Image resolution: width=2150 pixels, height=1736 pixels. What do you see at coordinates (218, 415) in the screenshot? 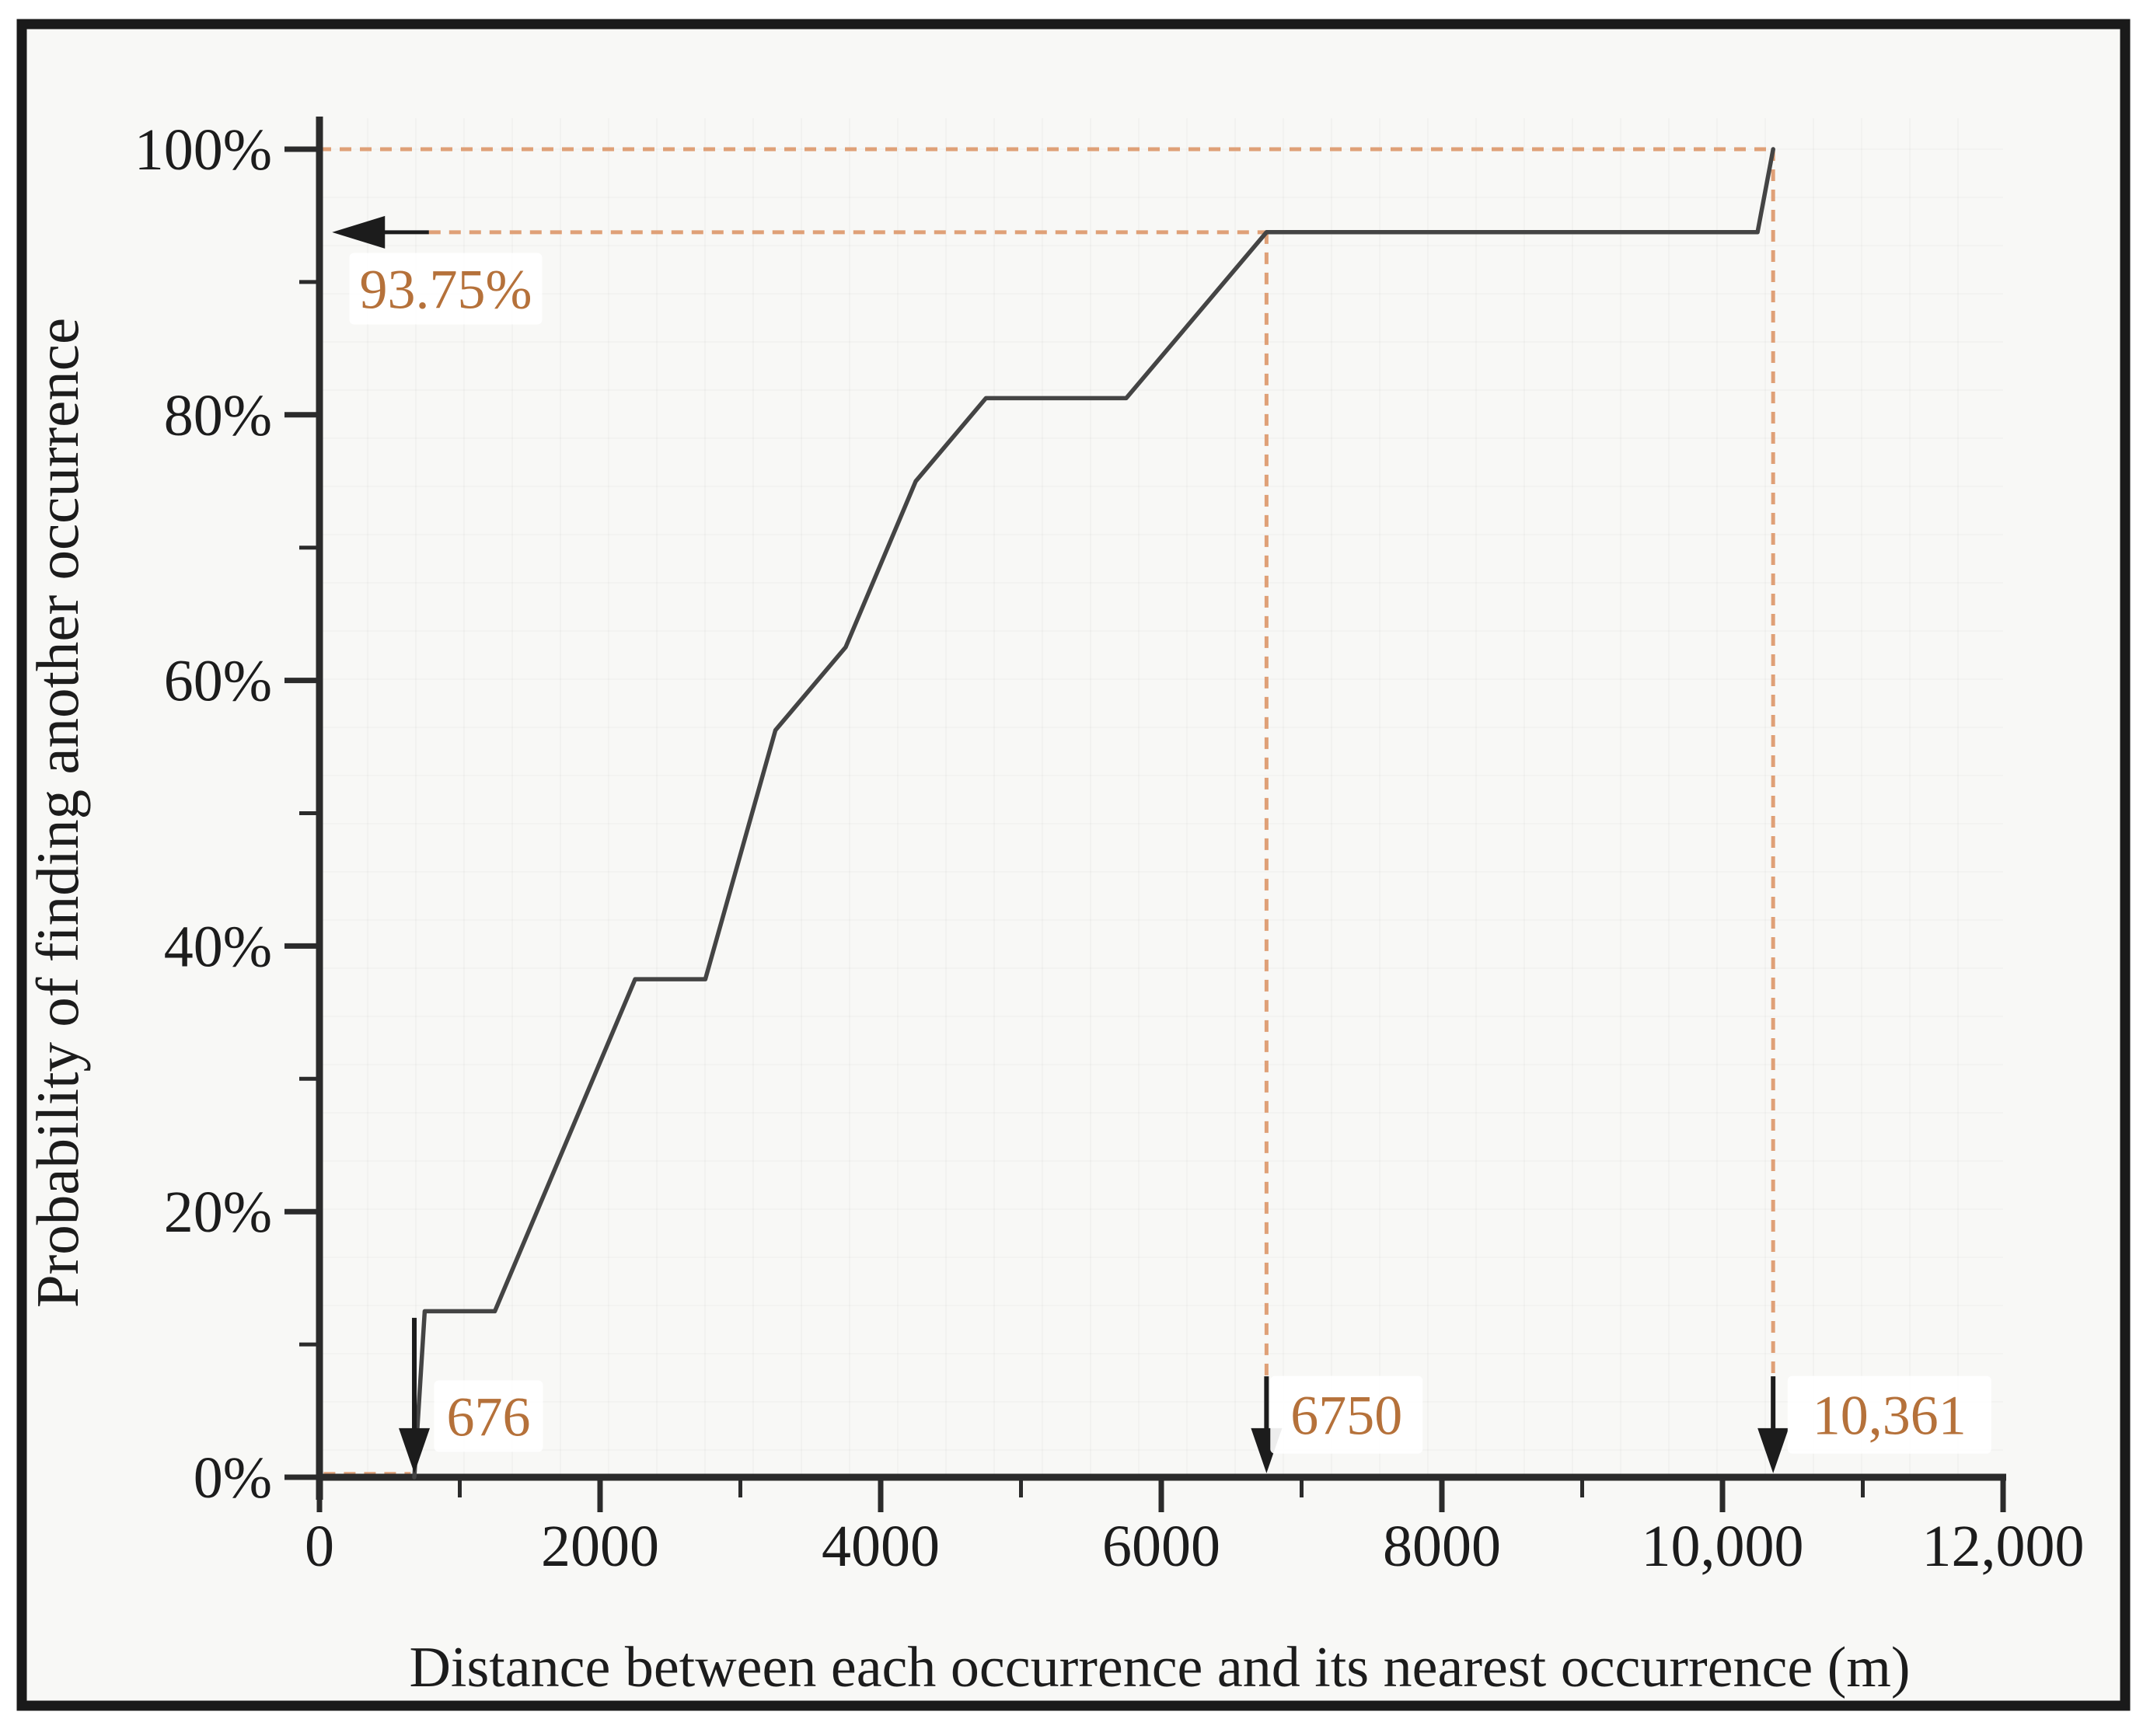
I see `y-tick-label: 80%` at bounding box center [218, 415].